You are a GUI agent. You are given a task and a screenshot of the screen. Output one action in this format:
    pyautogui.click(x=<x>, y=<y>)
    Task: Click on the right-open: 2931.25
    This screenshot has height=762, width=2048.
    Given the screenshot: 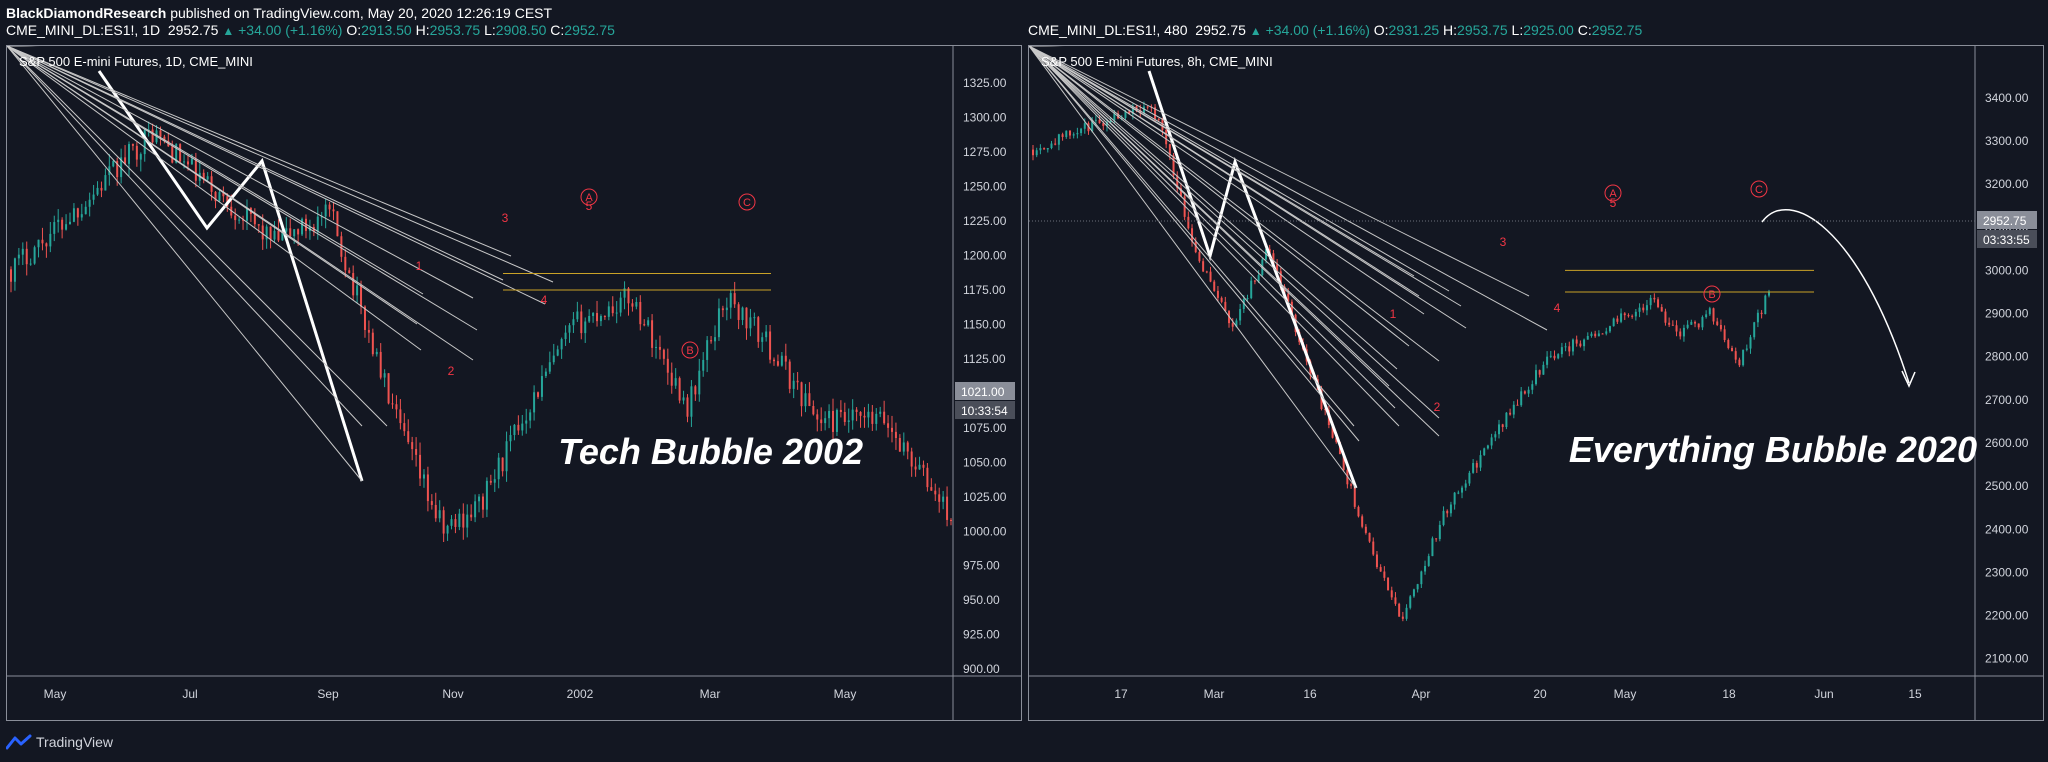 What is the action you would take?
    pyautogui.click(x=1414, y=30)
    